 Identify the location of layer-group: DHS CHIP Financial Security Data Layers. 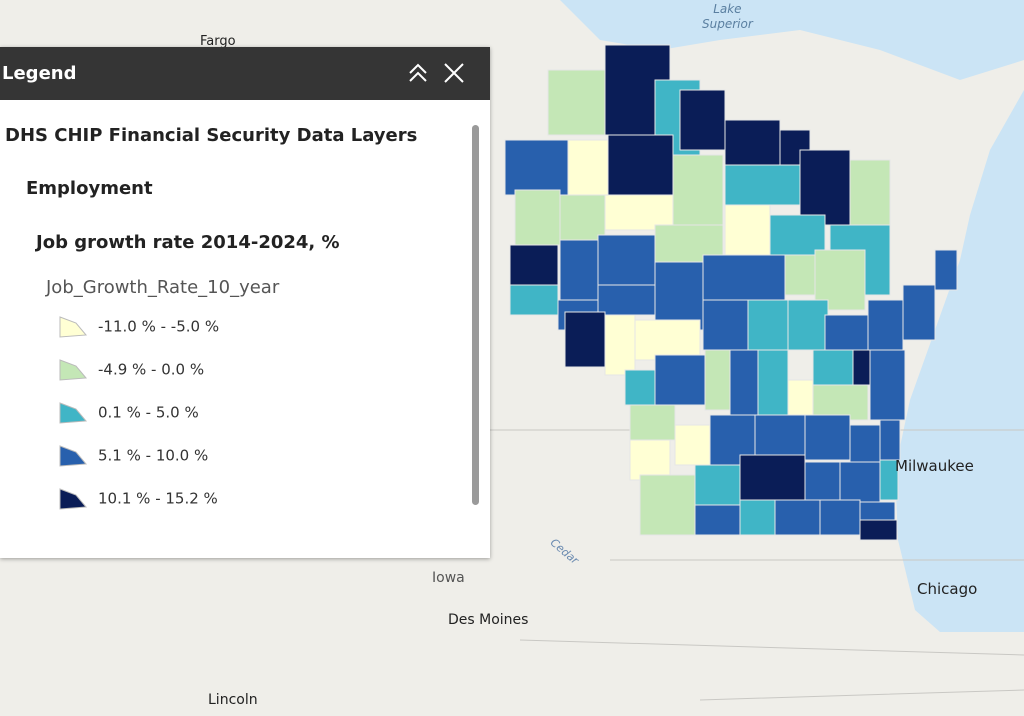
(211, 135).